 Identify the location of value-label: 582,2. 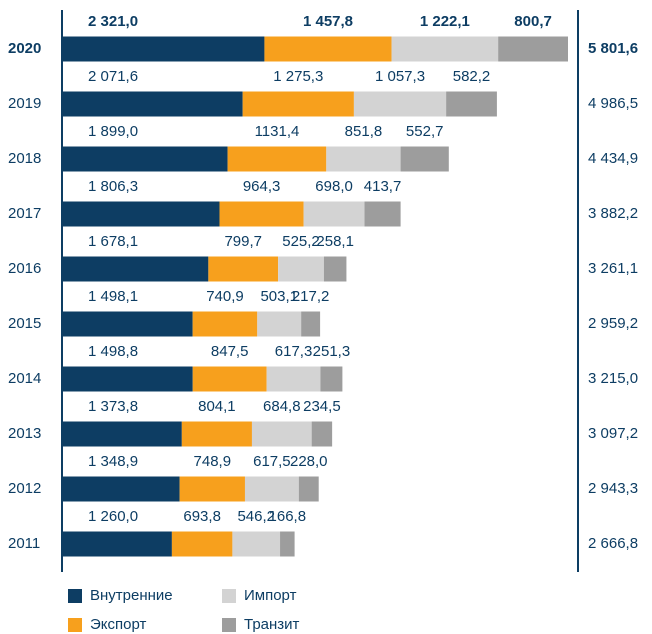
(472, 76).